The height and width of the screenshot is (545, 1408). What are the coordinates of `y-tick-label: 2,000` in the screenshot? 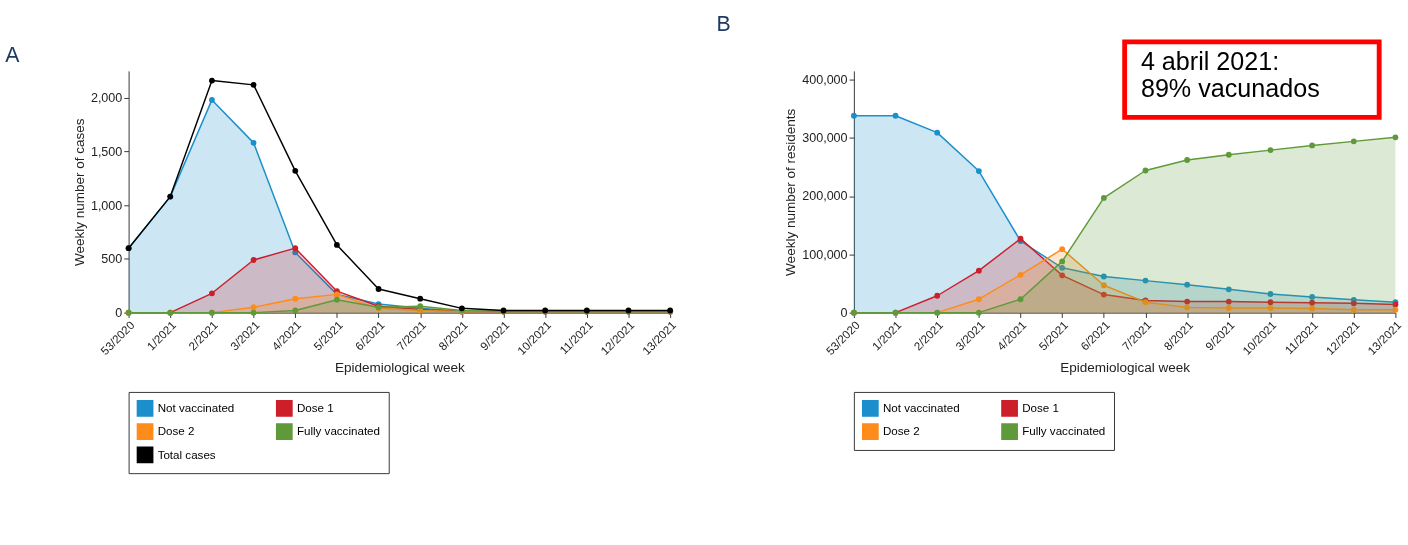 It's located at (106, 98).